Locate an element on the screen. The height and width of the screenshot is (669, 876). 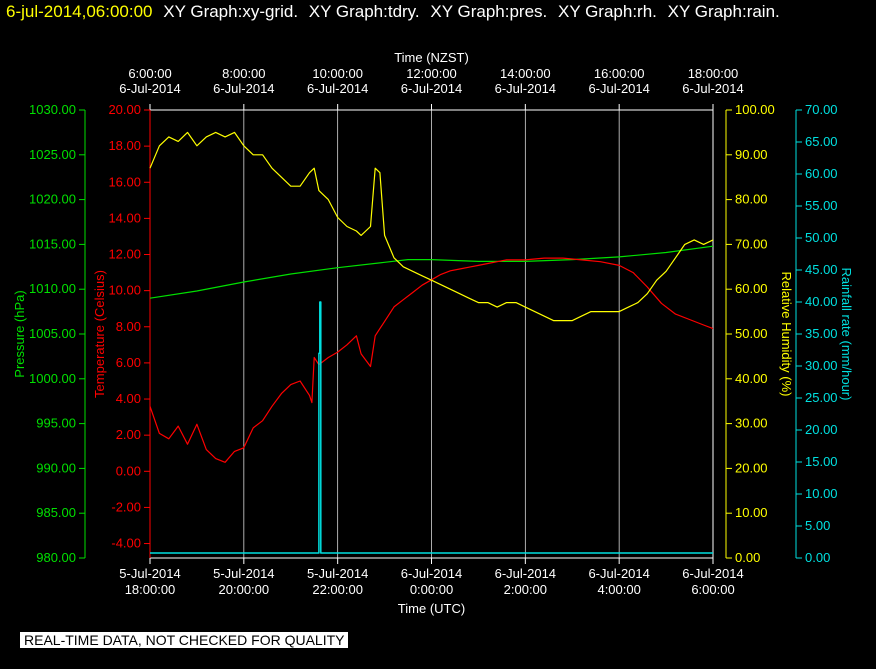
quality-disclaimer: REAL-TIME DATA, NOT CHECKED FOR QUALITY is located at coordinates (184, 640).